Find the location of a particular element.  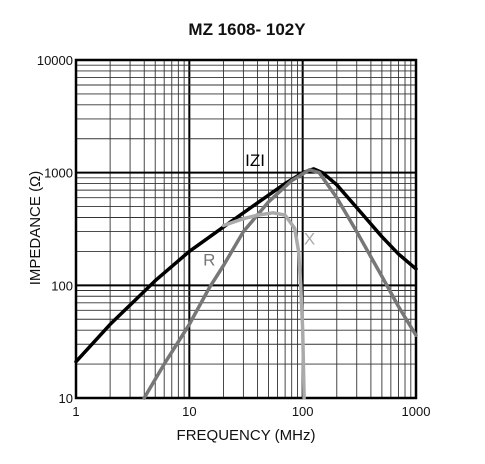

y-axis-label: IMPEDANCE (Ω) is located at coordinates (35, 228).